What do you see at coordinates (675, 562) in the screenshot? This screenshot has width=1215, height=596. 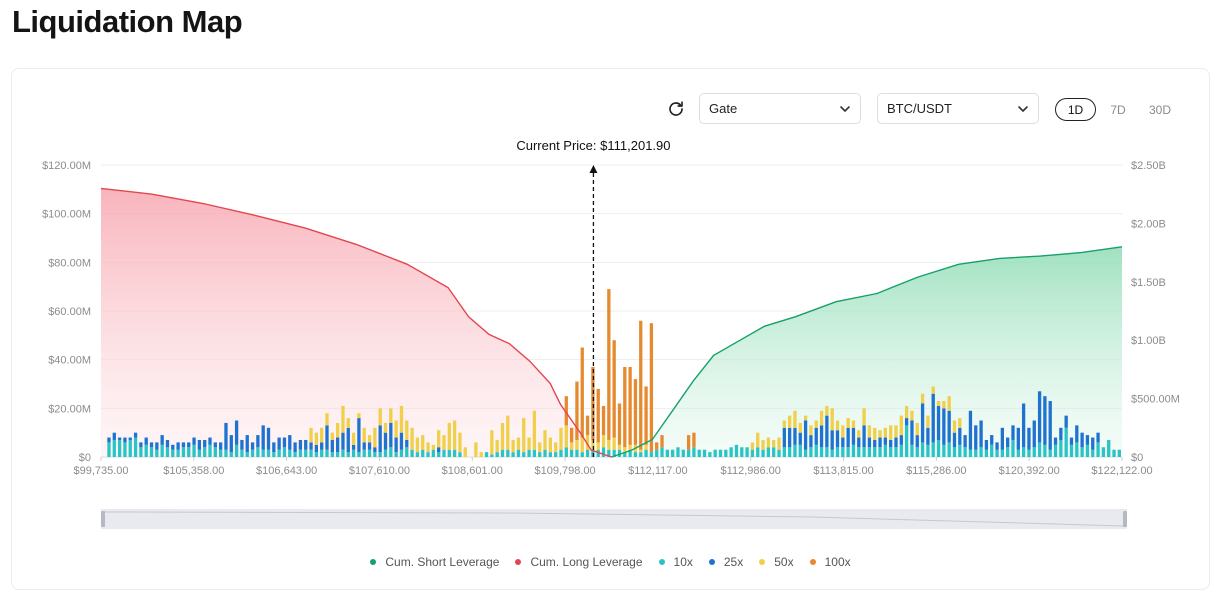 I see `legend-item-10x: 10x` at bounding box center [675, 562].